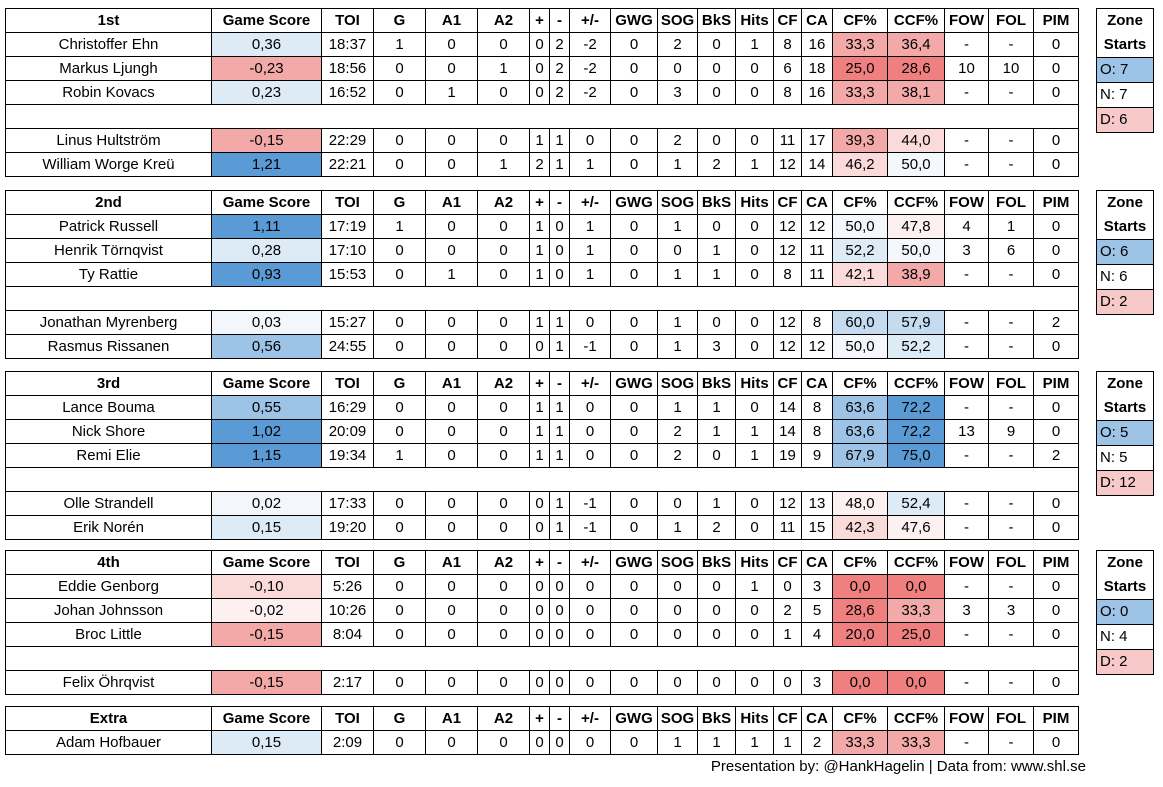 Image resolution: width=1163 pixels, height=787 pixels. I want to click on zone-title-2: Starts, so click(1125, 44).